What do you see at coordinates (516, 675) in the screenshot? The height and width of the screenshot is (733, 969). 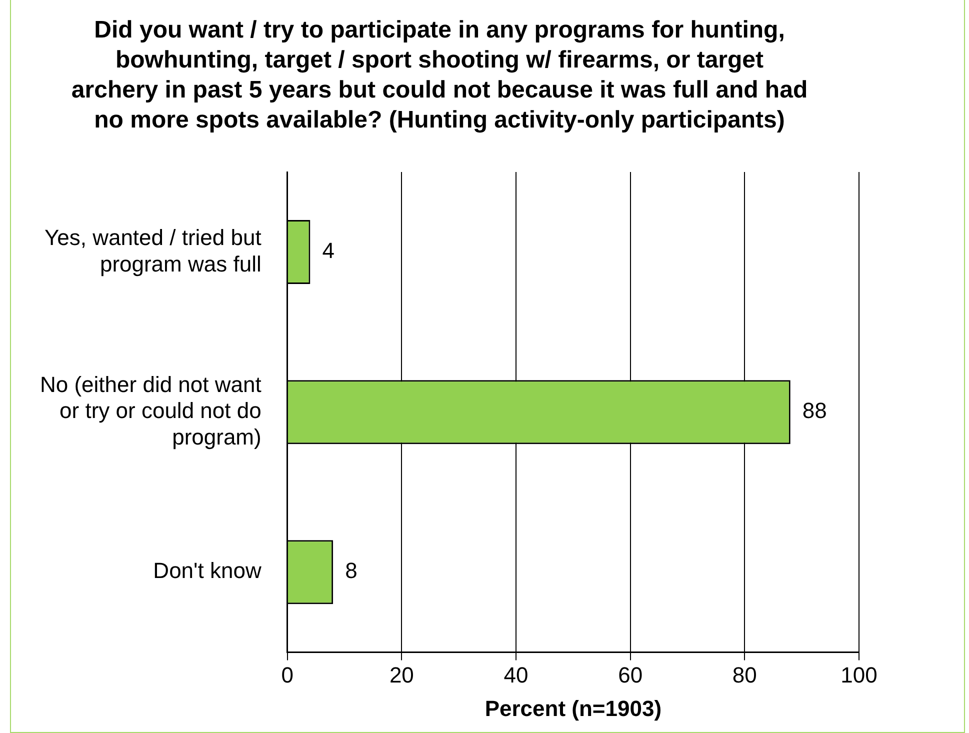 I see `x-tick-label: 40` at bounding box center [516, 675].